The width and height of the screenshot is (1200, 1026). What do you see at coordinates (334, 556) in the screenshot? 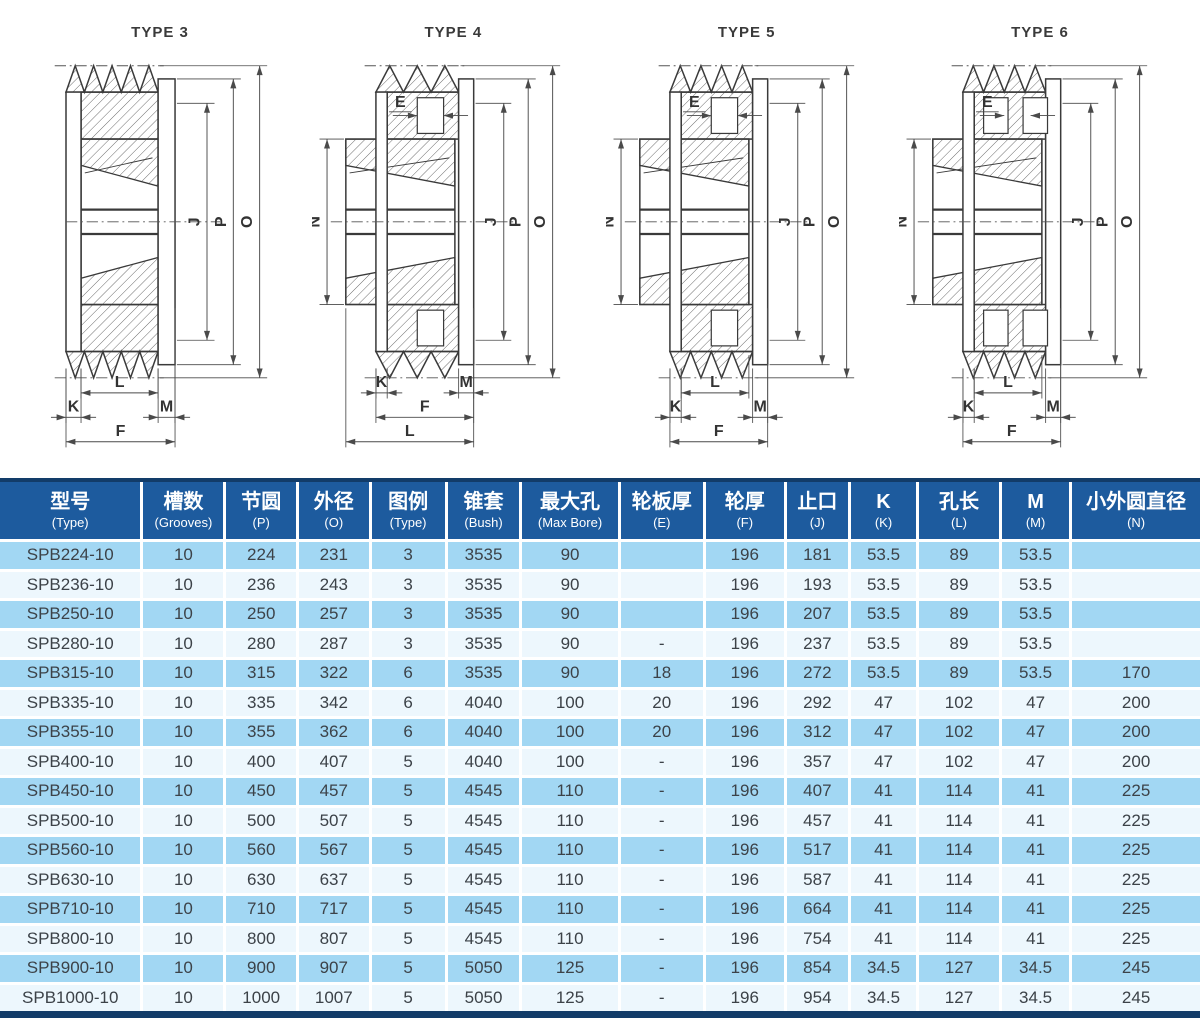
I see `table-cell: 231` at bounding box center [334, 556].